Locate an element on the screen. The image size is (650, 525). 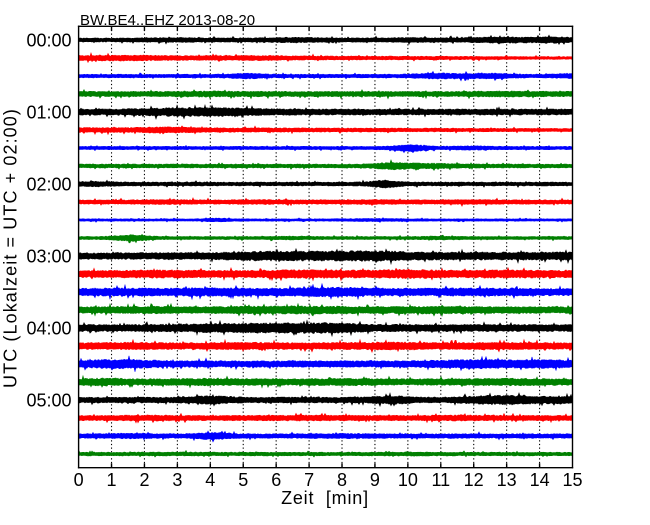
svg-text: 04:00 is located at coordinates (48, 329).